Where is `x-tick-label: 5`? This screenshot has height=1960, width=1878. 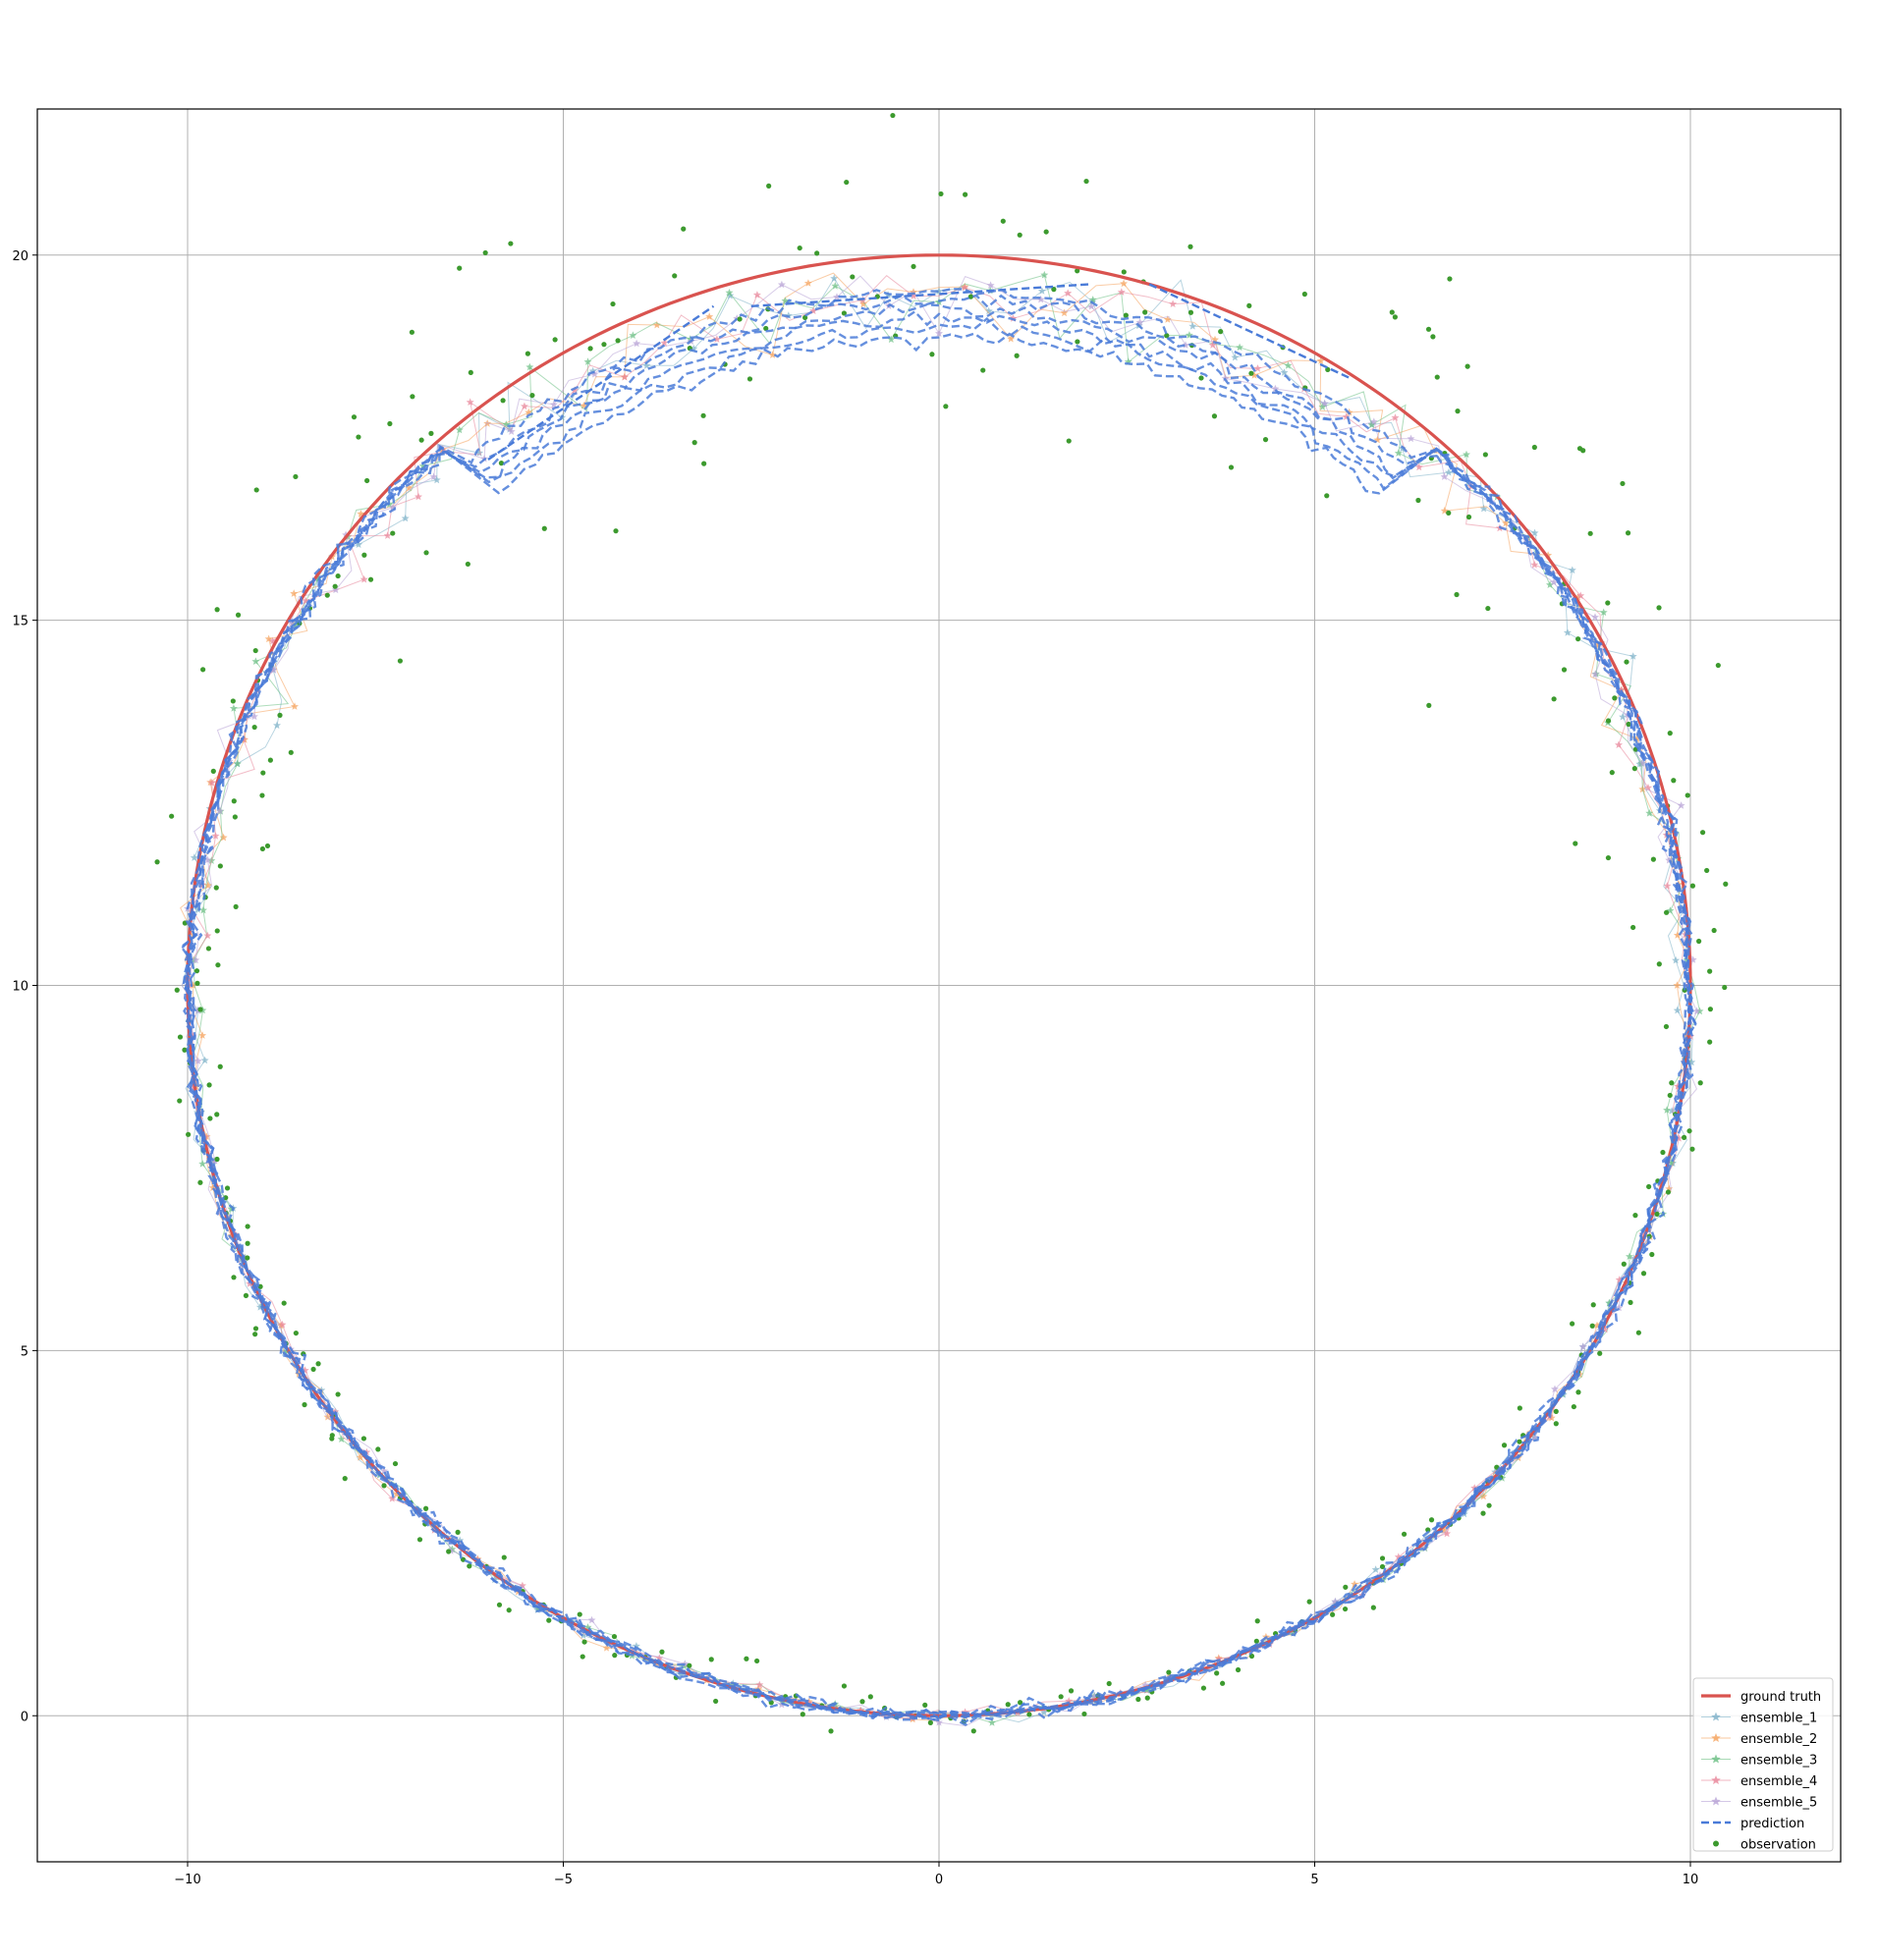
x-tick-label: 5 is located at coordinates (1314, 1880).